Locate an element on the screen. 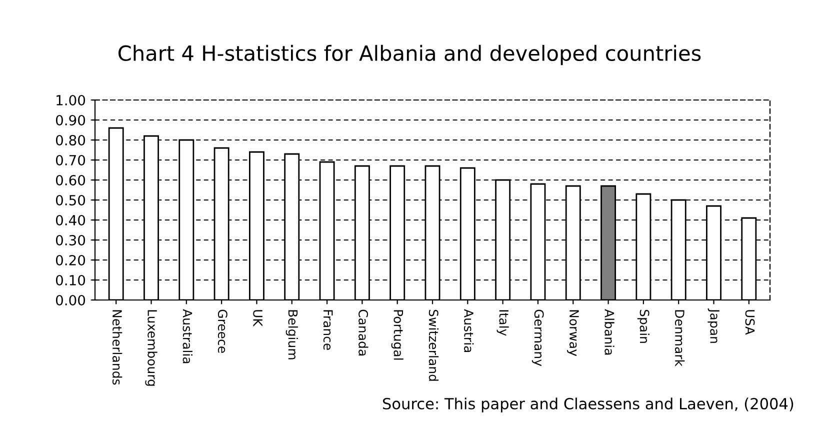 The height and width of the screenshot is (423, 819). x-tick-label: Switzerland is located at coordinates (433, 345).